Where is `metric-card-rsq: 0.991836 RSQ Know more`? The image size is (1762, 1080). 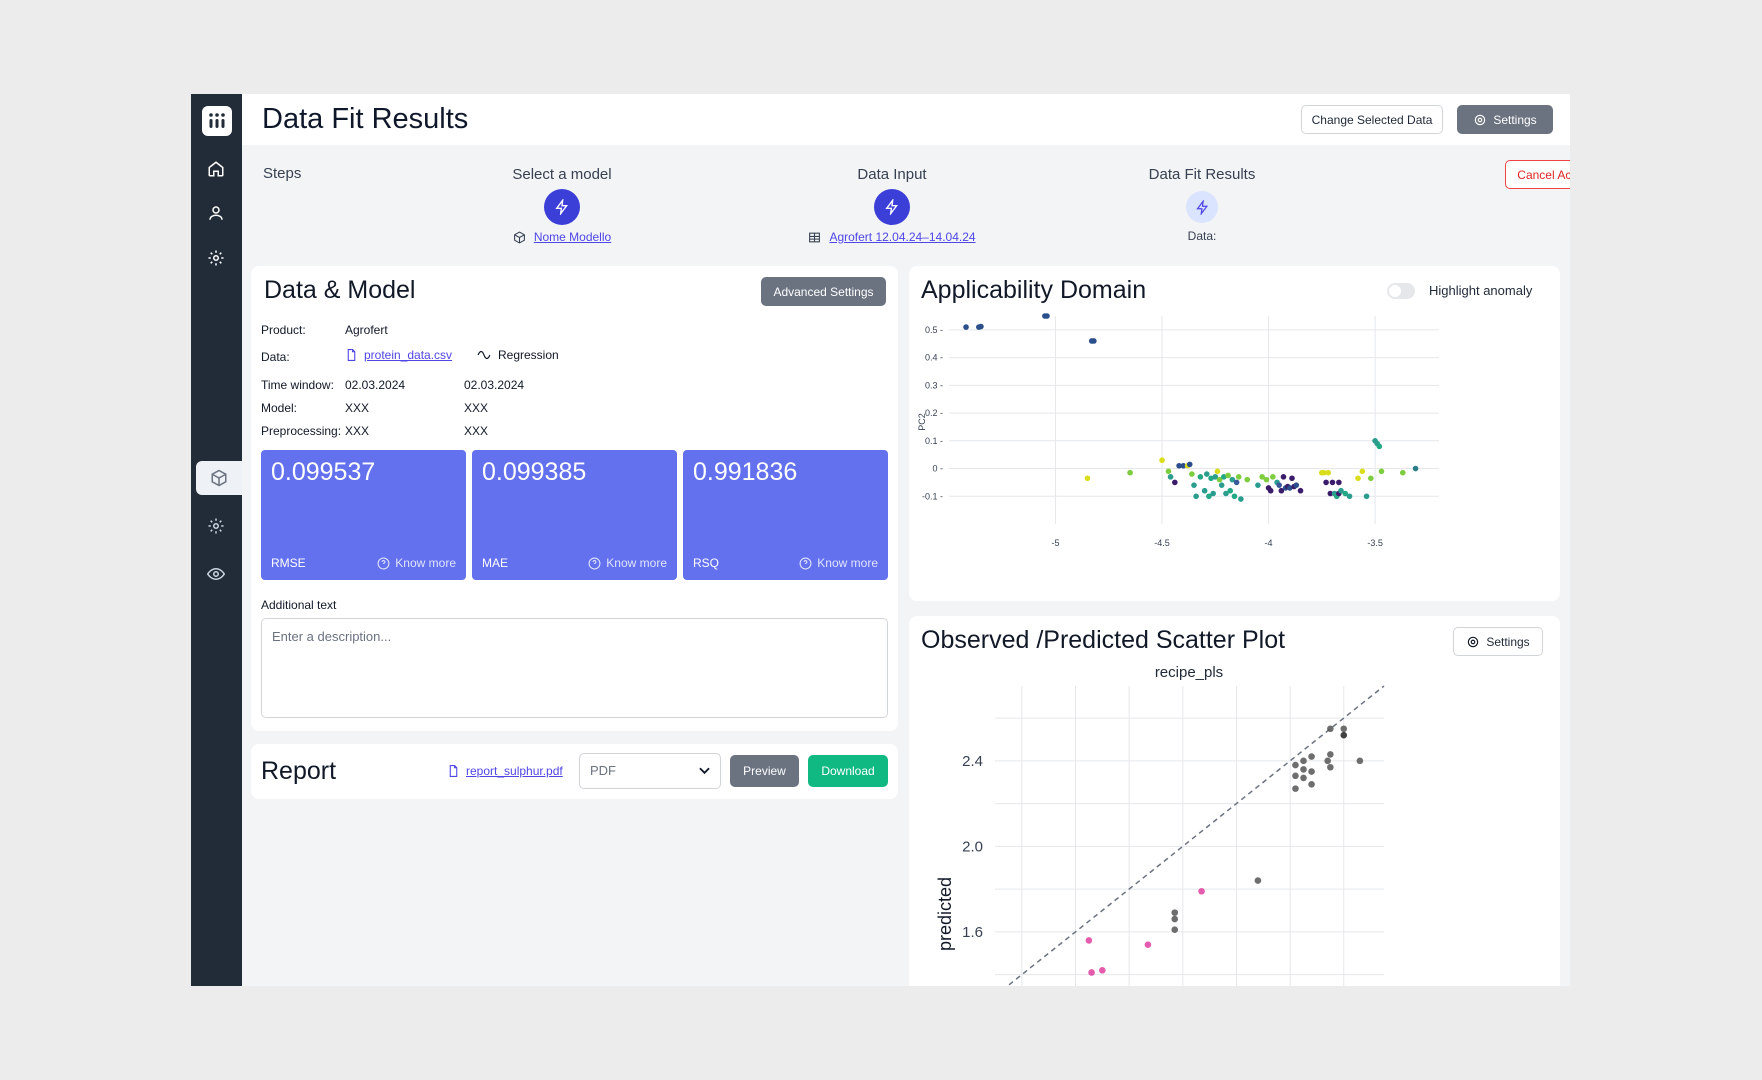 metric-card-rsq: 0.991836 RSQ Know more is located at coordinates (785, 515).